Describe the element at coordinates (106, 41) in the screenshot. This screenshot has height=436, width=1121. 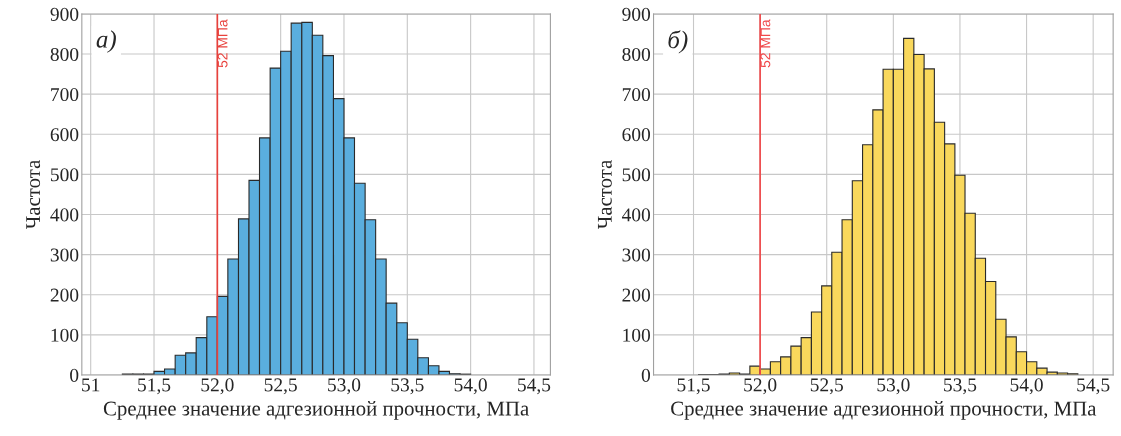
I see `annotation: а)` at that location.